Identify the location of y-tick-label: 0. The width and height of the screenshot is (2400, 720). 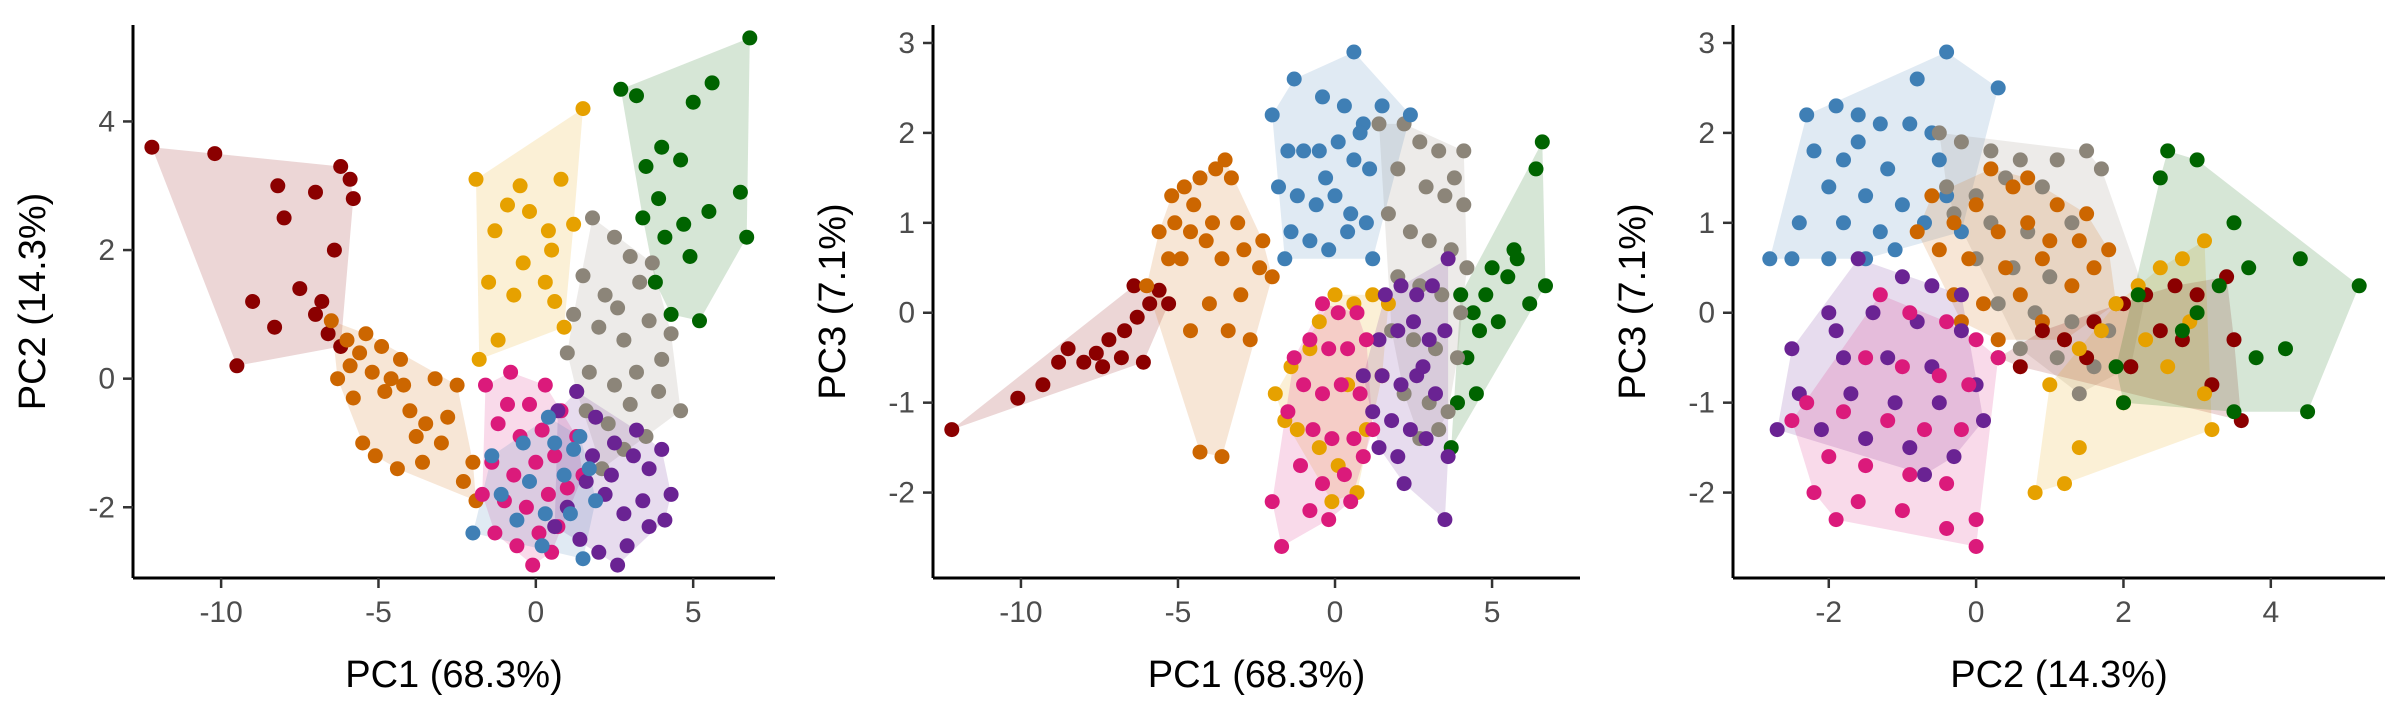
(906, 313).